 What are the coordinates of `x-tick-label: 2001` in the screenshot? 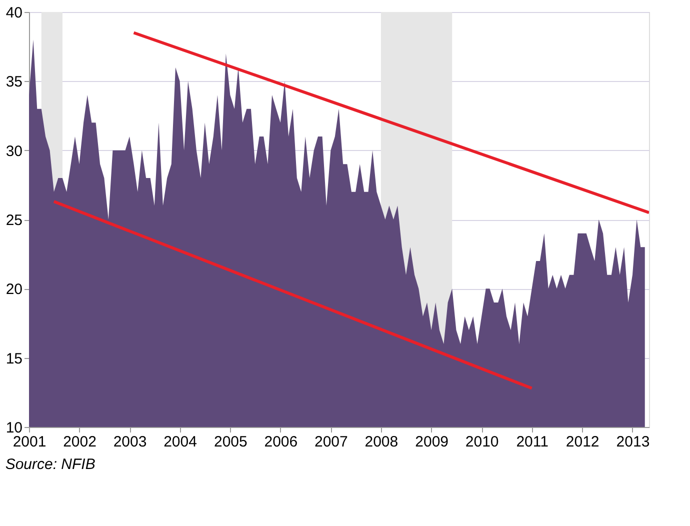 It's located at (29, 442).